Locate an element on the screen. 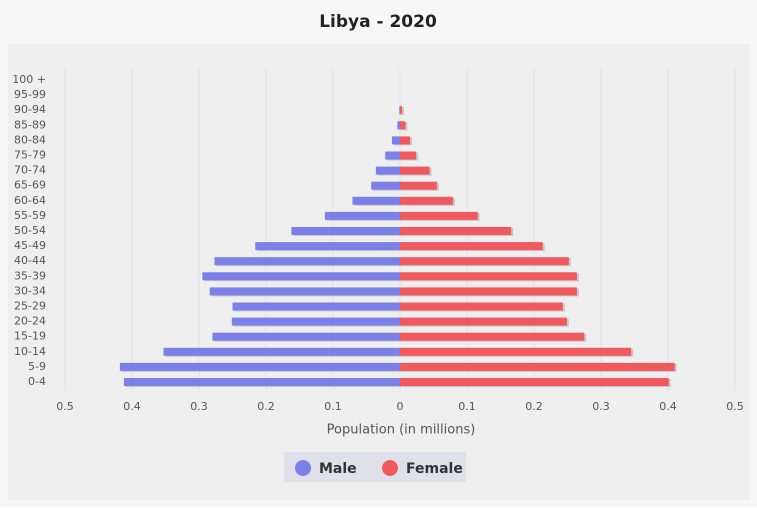  y-tick-label: 35-39 is located at coordinates (30, 275).